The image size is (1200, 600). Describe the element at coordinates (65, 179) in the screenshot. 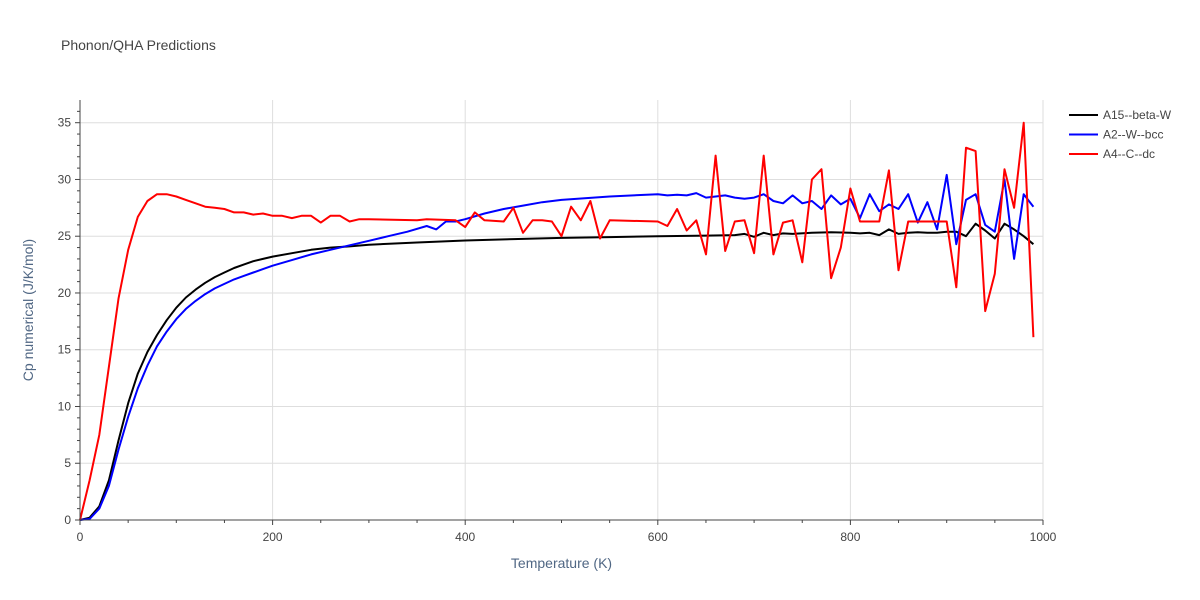

I see `y-tick-label: 30` at that location.